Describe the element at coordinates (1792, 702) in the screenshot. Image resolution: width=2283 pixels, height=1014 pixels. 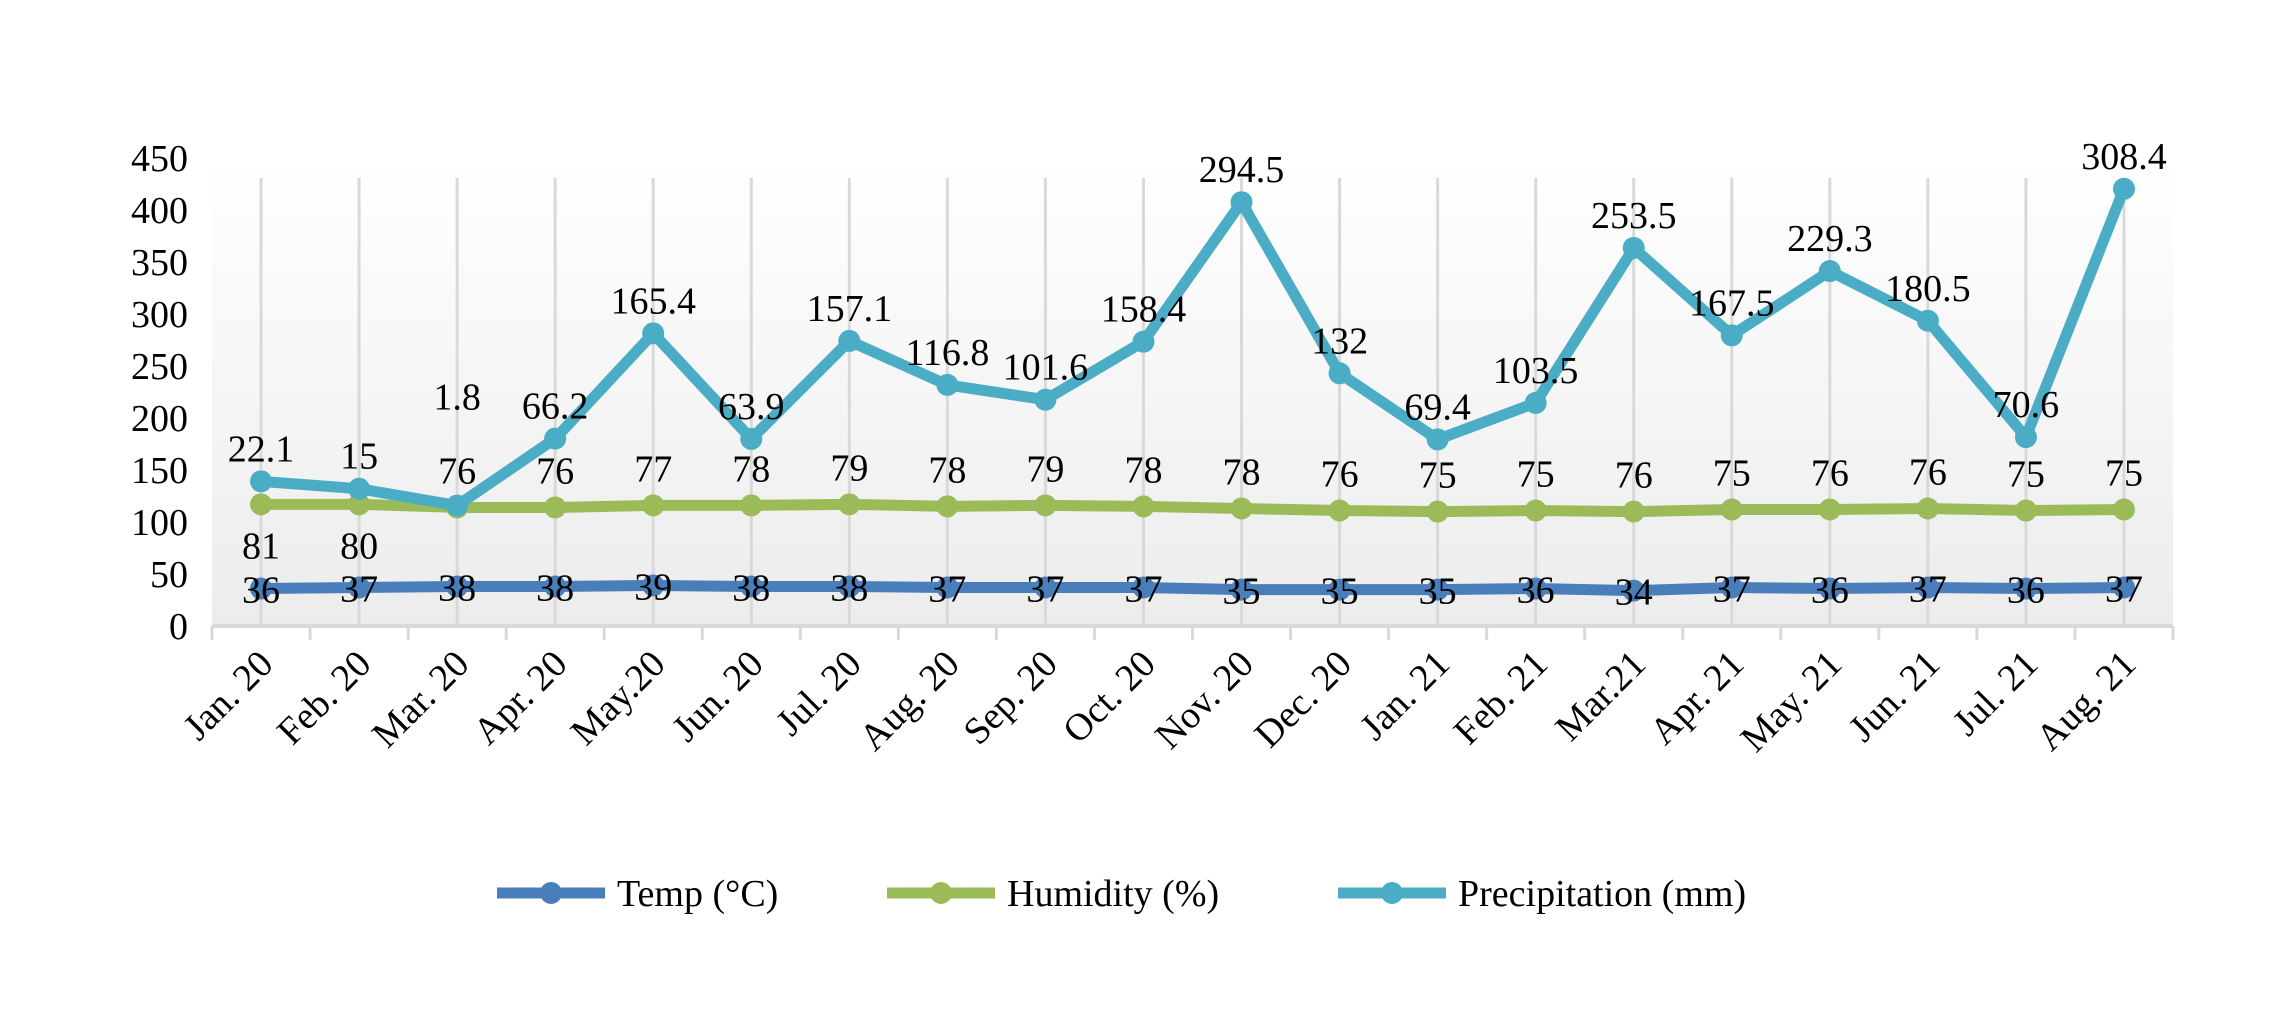
I see `x-tick-label: May. 21` at that location.